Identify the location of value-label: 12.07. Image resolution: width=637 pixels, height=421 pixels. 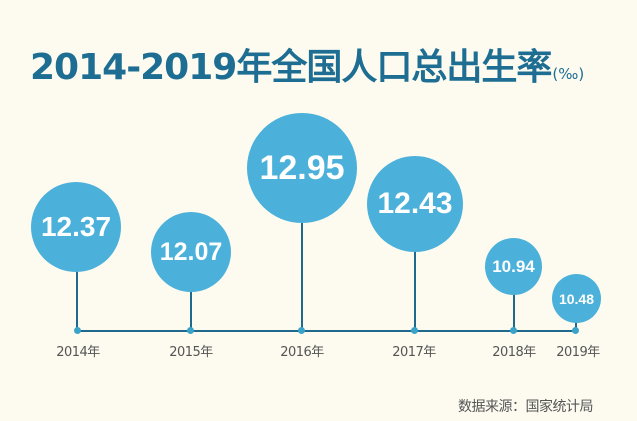
(191, 251).